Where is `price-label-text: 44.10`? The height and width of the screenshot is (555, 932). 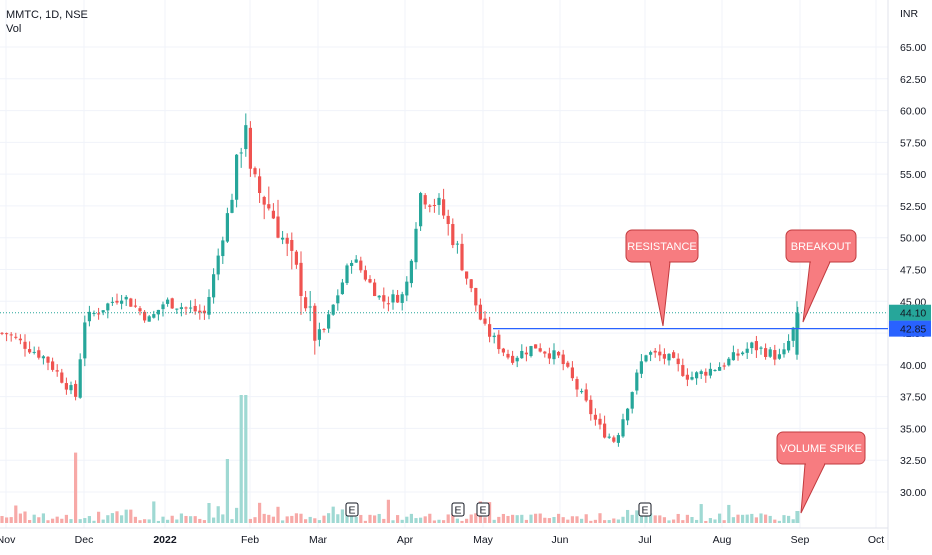 price-label-text: 44.10 is located at coordinates (913, 314).